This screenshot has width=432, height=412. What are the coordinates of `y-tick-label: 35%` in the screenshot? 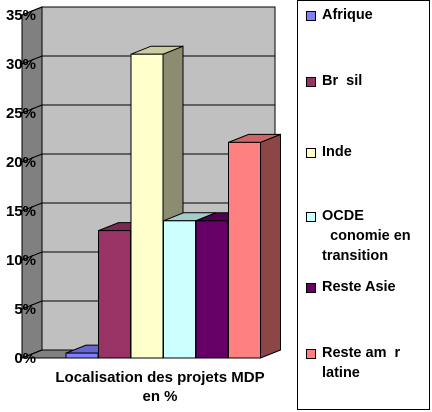 It's located at (21, 15).